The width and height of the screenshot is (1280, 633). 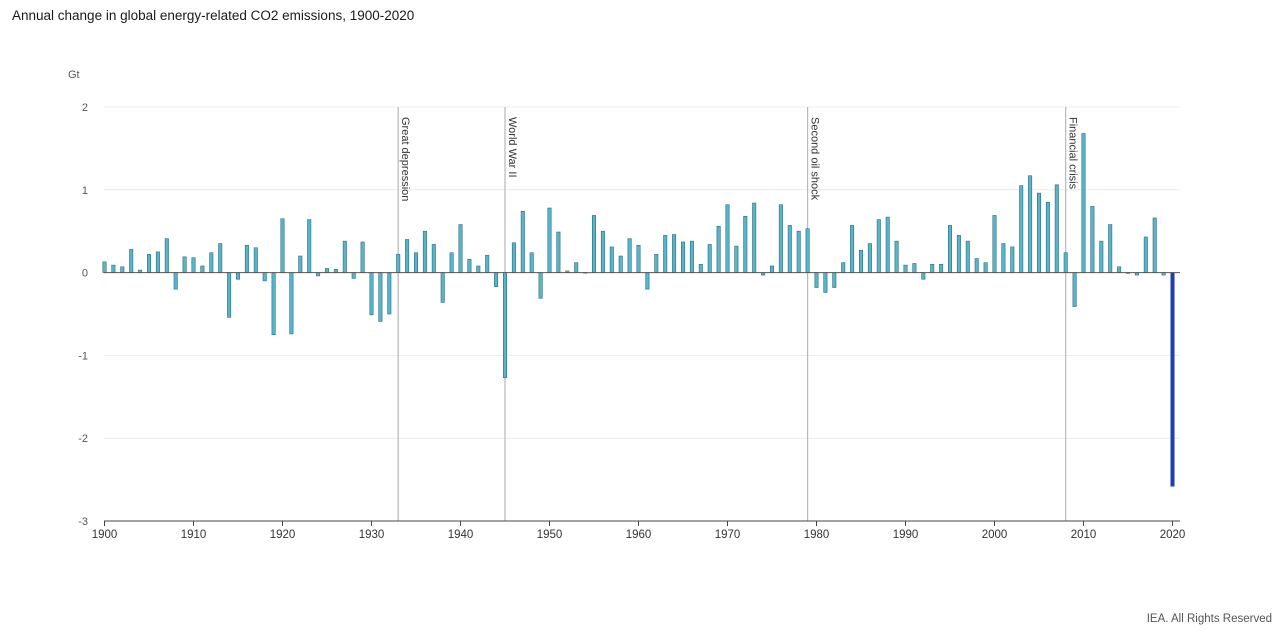 What do you see at coordinates (1209, 619) in the screenshot?
I see `copyright-credit: IEA. All Rights Reserved` at bounding box center [1209, 619].